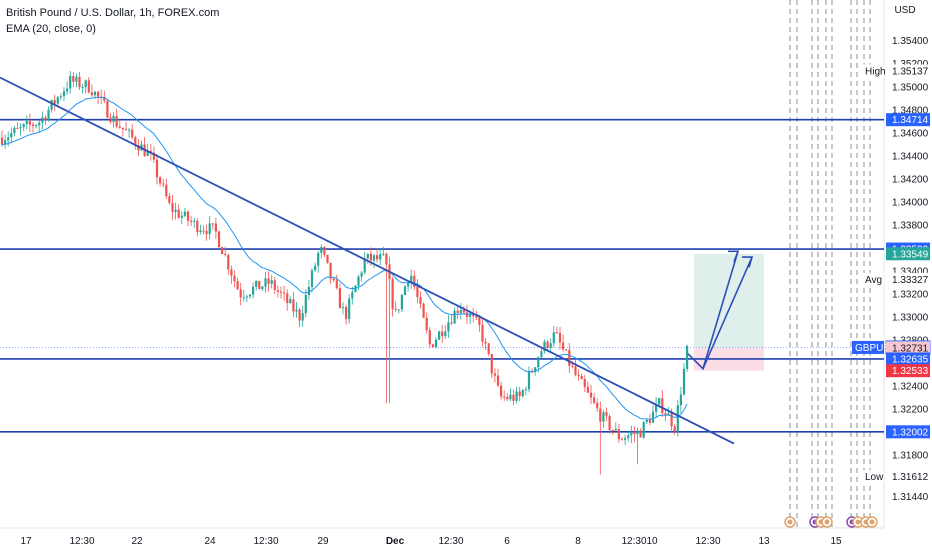  I want to click on price-tag-prefix-5: GBPUSD, so click(876, 348).